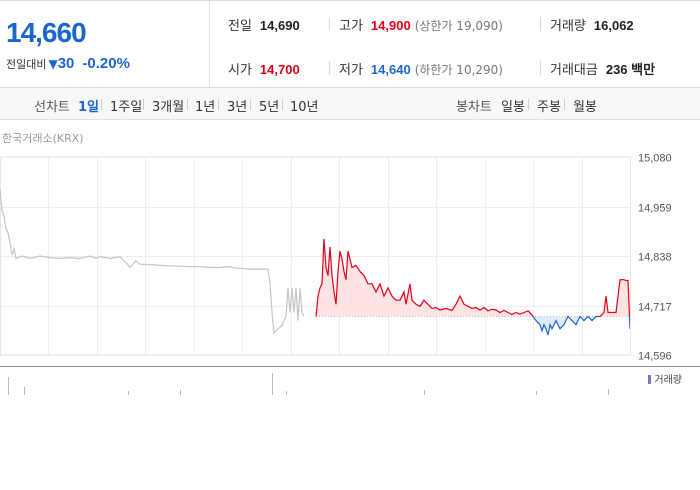 Image resolution: width=700 pixels, height=490 pixels. What do you see at coordinates (390, 69) in the screenshot?
I see `stat-value: 14,640` at bounding box center [390, 69].